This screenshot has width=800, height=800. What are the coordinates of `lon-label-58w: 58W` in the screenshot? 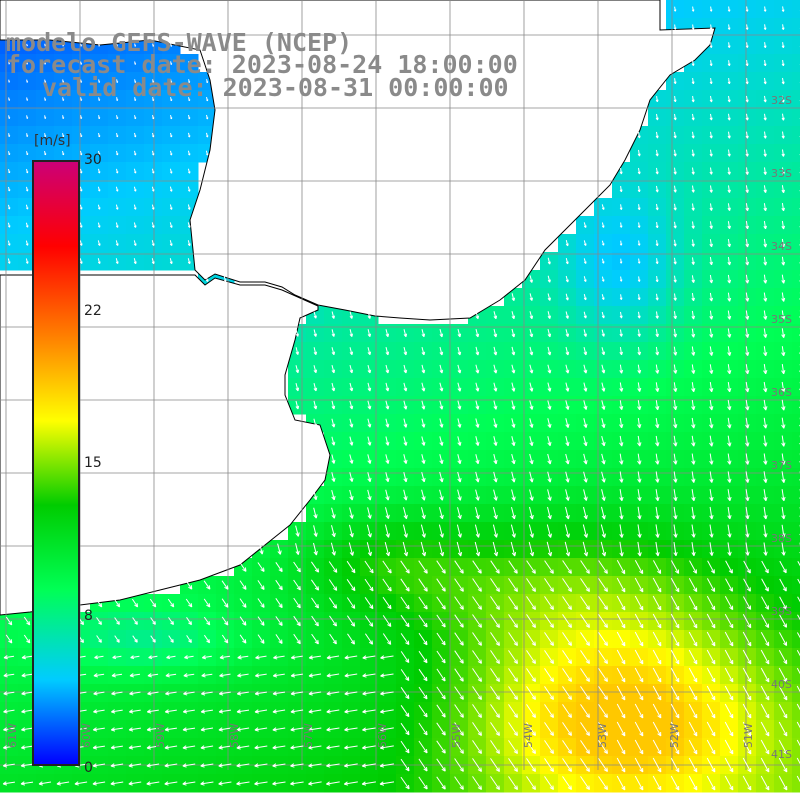 It's located at (234, 735).